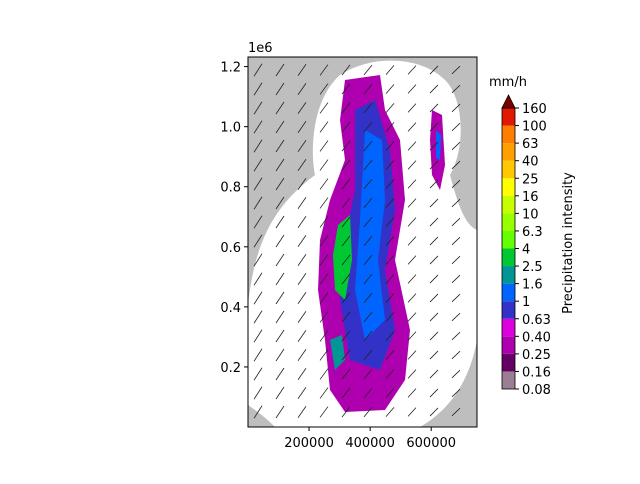  Describe the element at coordinates (370, 443) in the screenshot. I see `x-tick-label: 400000` at that location.